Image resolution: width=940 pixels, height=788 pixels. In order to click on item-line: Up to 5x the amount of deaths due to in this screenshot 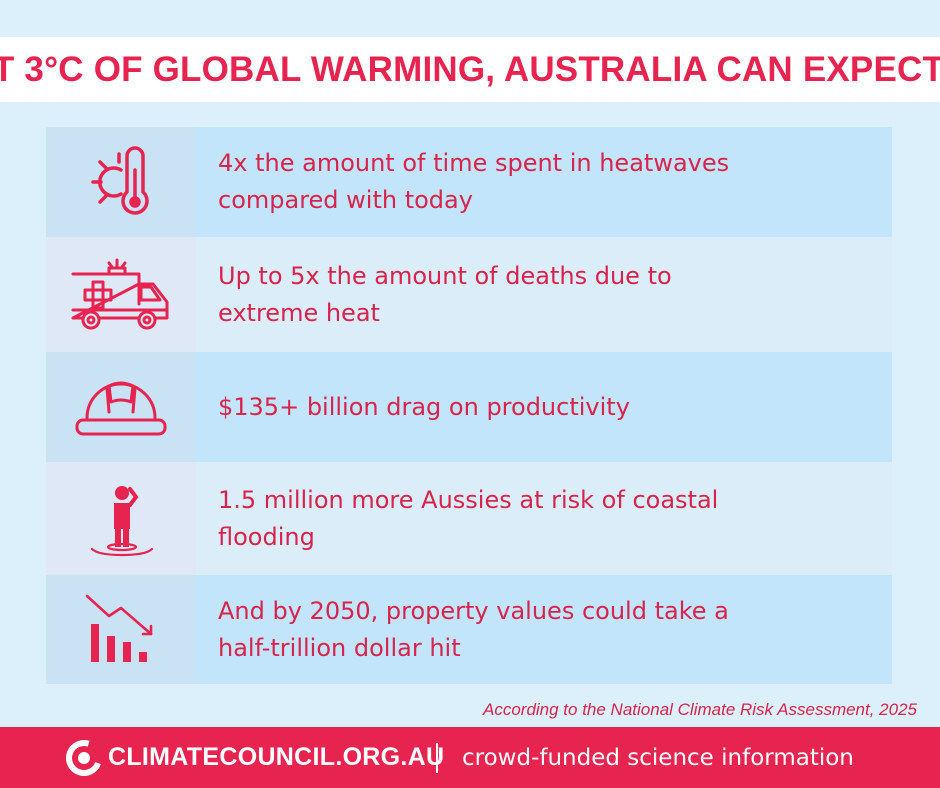, I will do `click(445, 275)`.